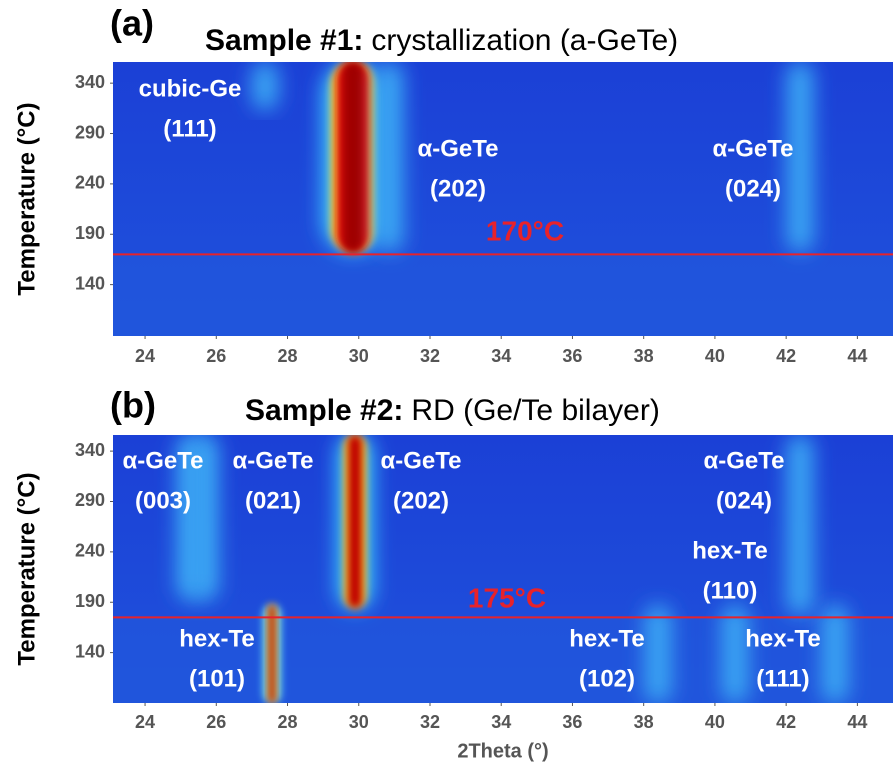  Describe the element at coordinates (524, 40) in the screenshot. I see `title-rest: crystallization (a-GeTe)` at that location.